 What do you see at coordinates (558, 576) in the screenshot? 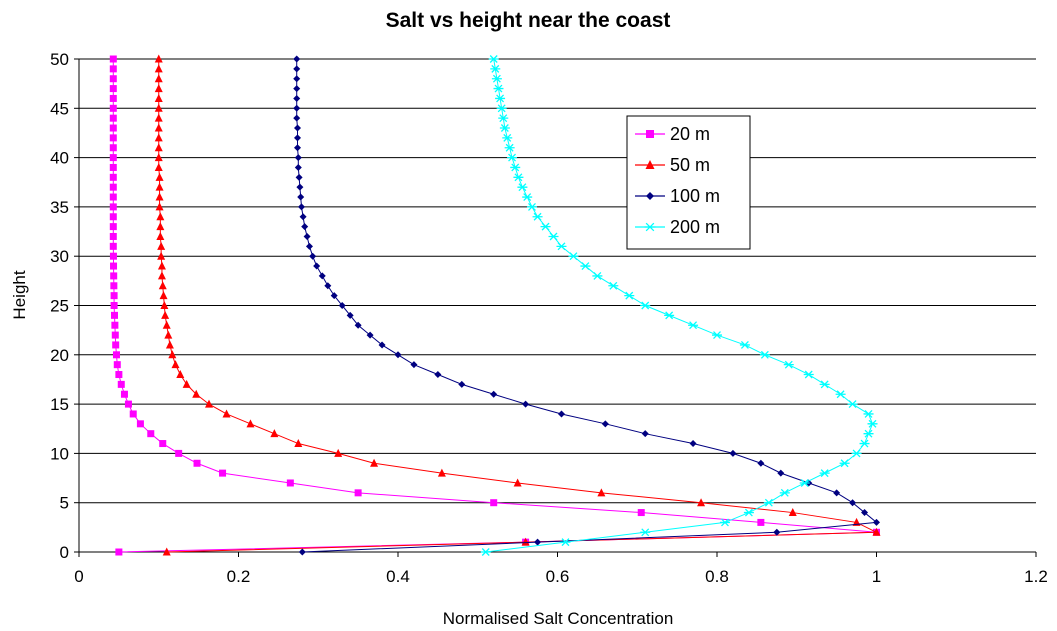
I see `x-tick-label: 0.6` at bounding box center [558, 576].